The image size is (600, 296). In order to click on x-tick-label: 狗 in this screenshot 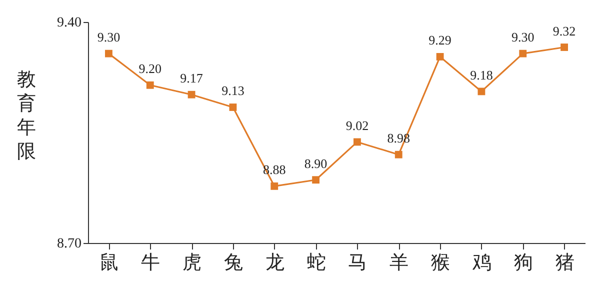, I will do `click(523, 263)`.